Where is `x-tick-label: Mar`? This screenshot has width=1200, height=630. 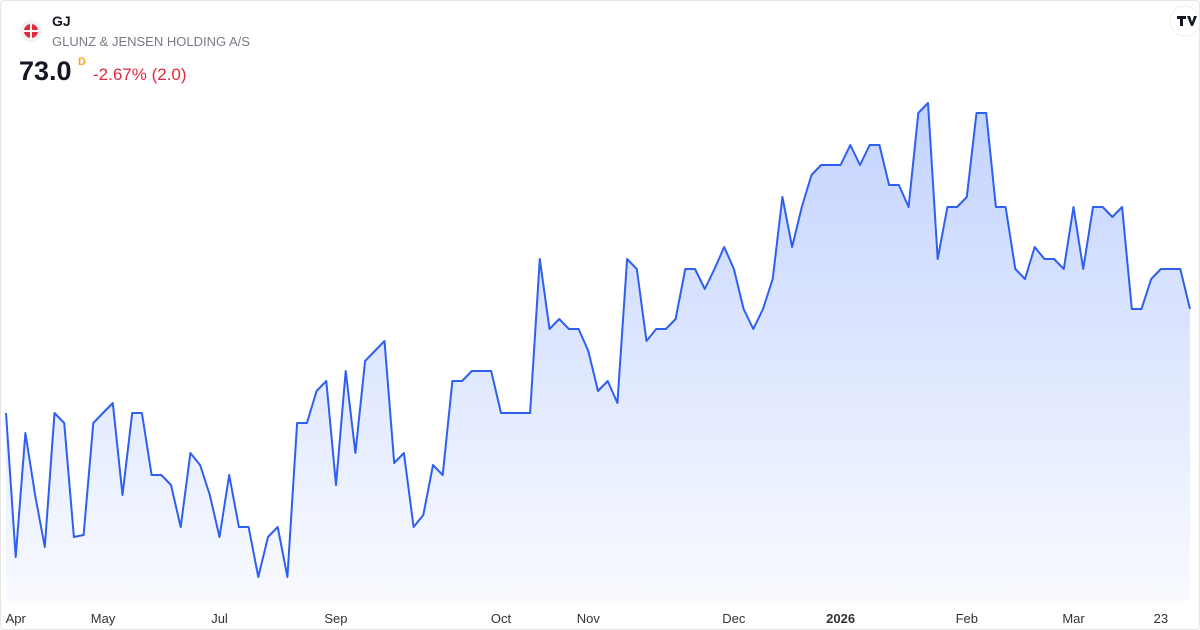
x-tick-label: Mar is located at coordinates (1073, 618).